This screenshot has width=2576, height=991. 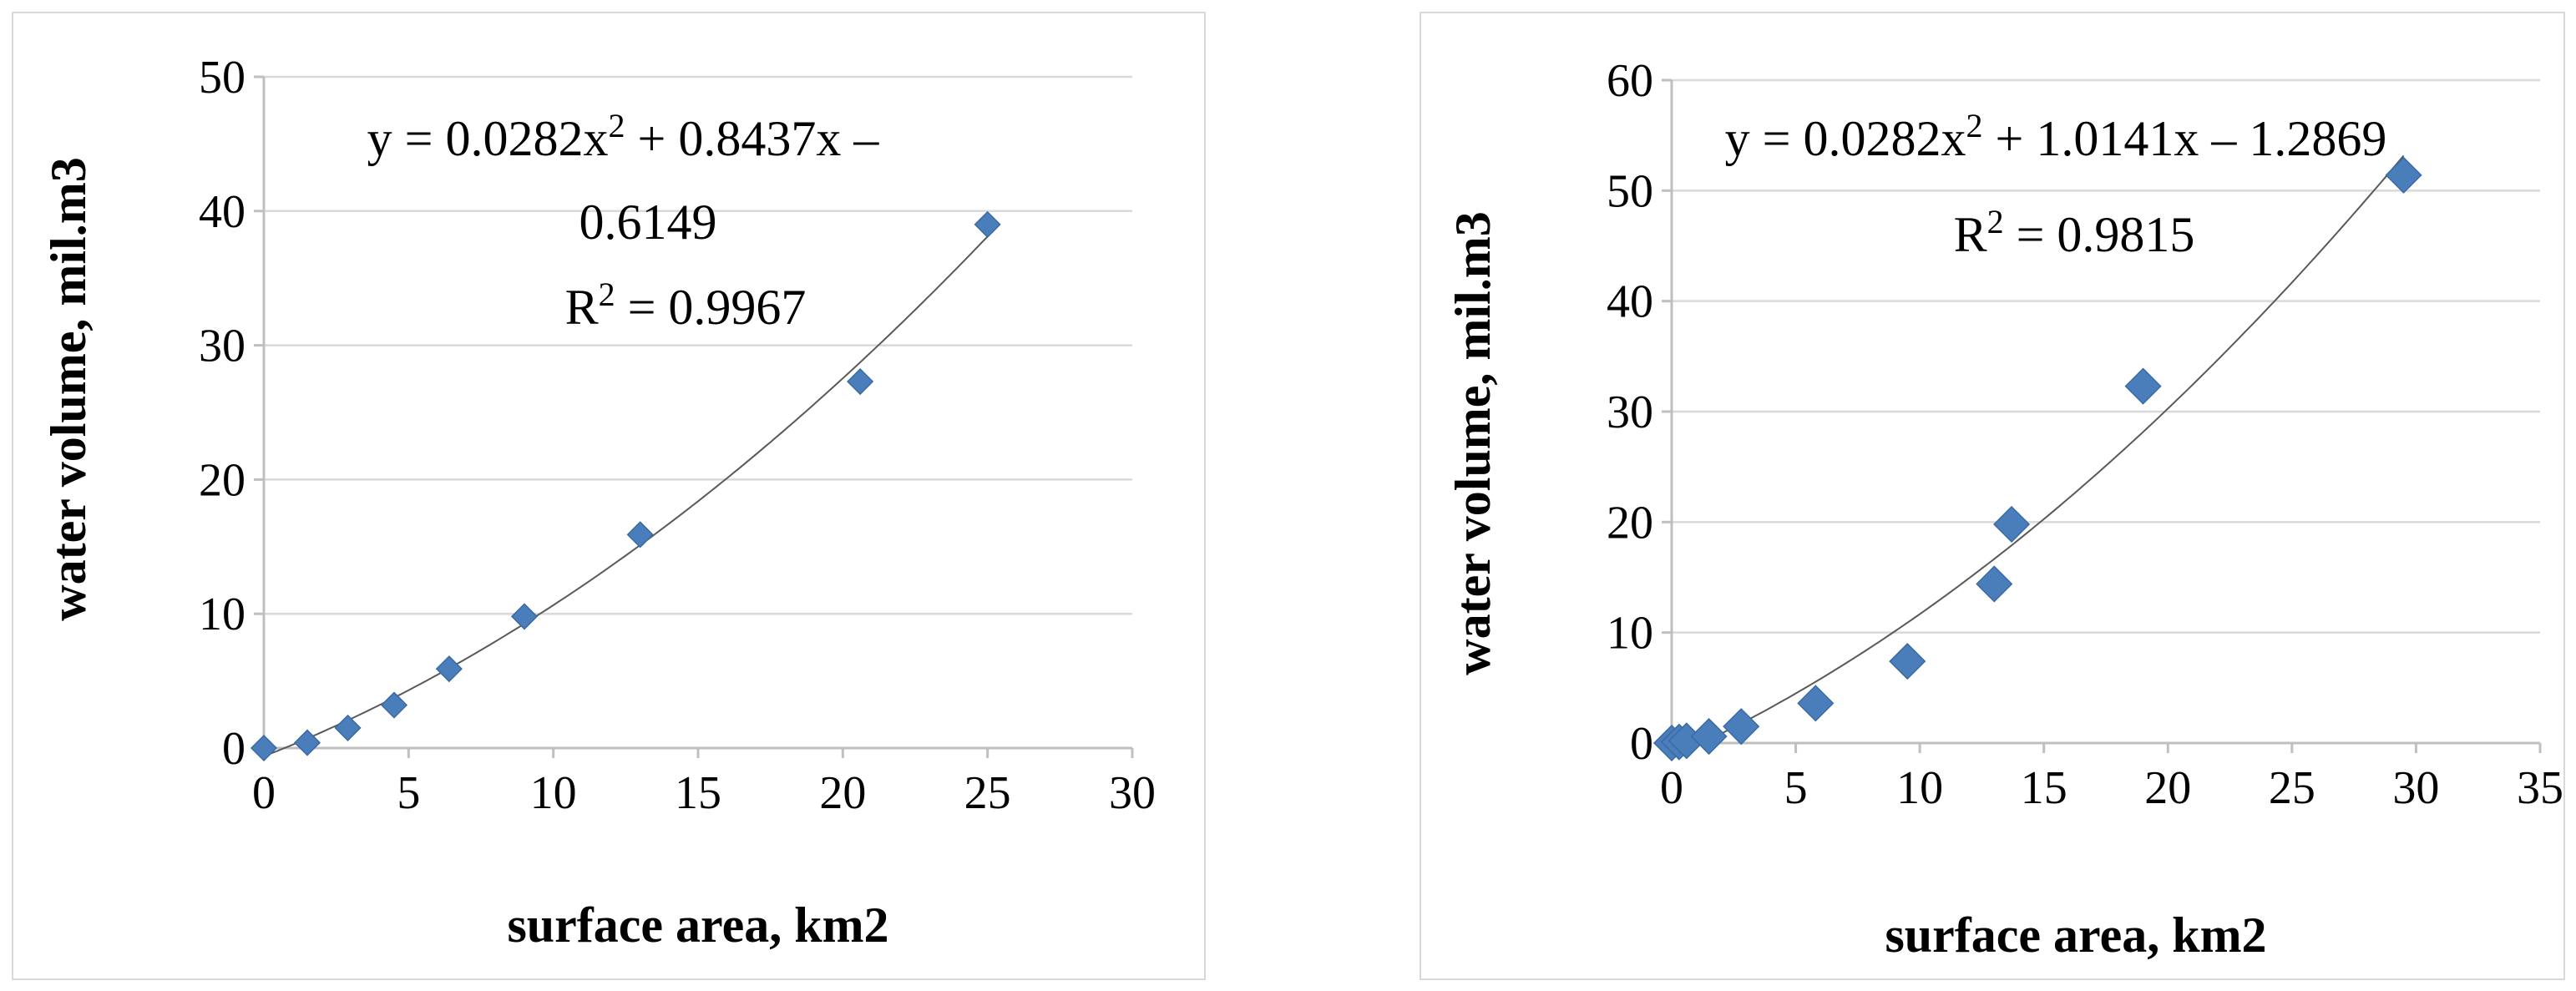 I want to click on right-y-tick-label: 50, so click(x=1630, y=191).